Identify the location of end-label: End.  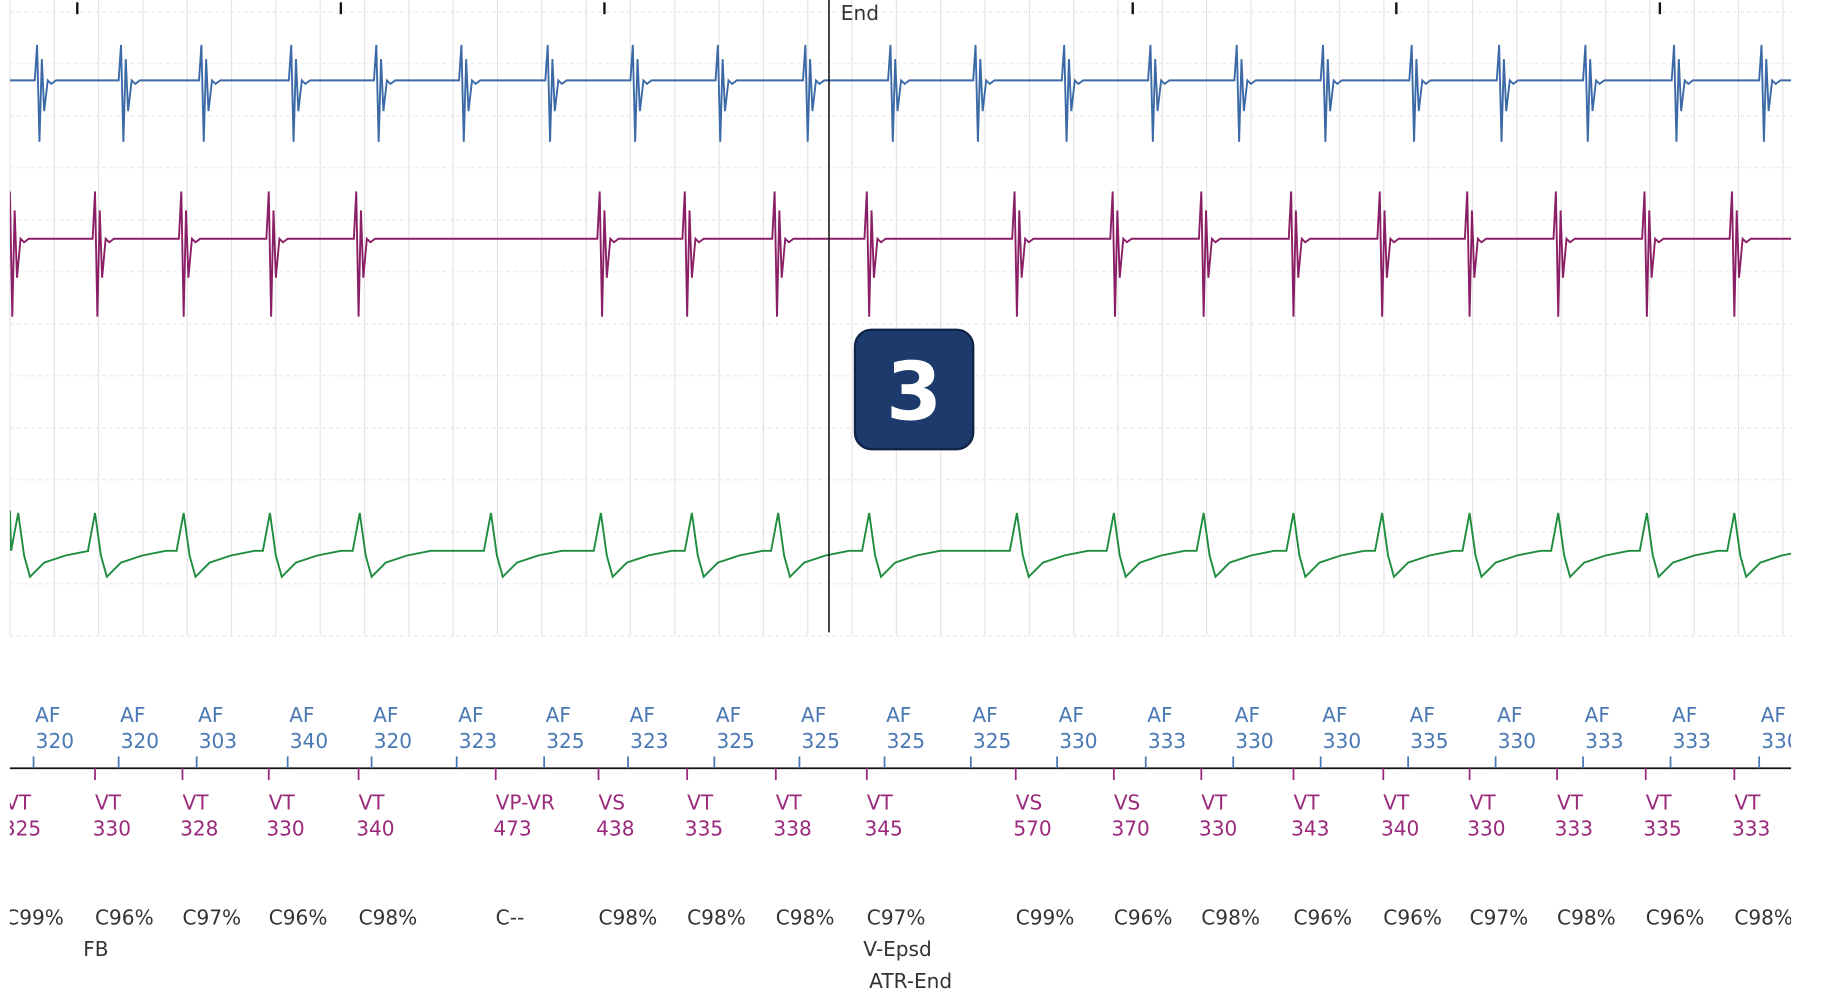
(860, 13).